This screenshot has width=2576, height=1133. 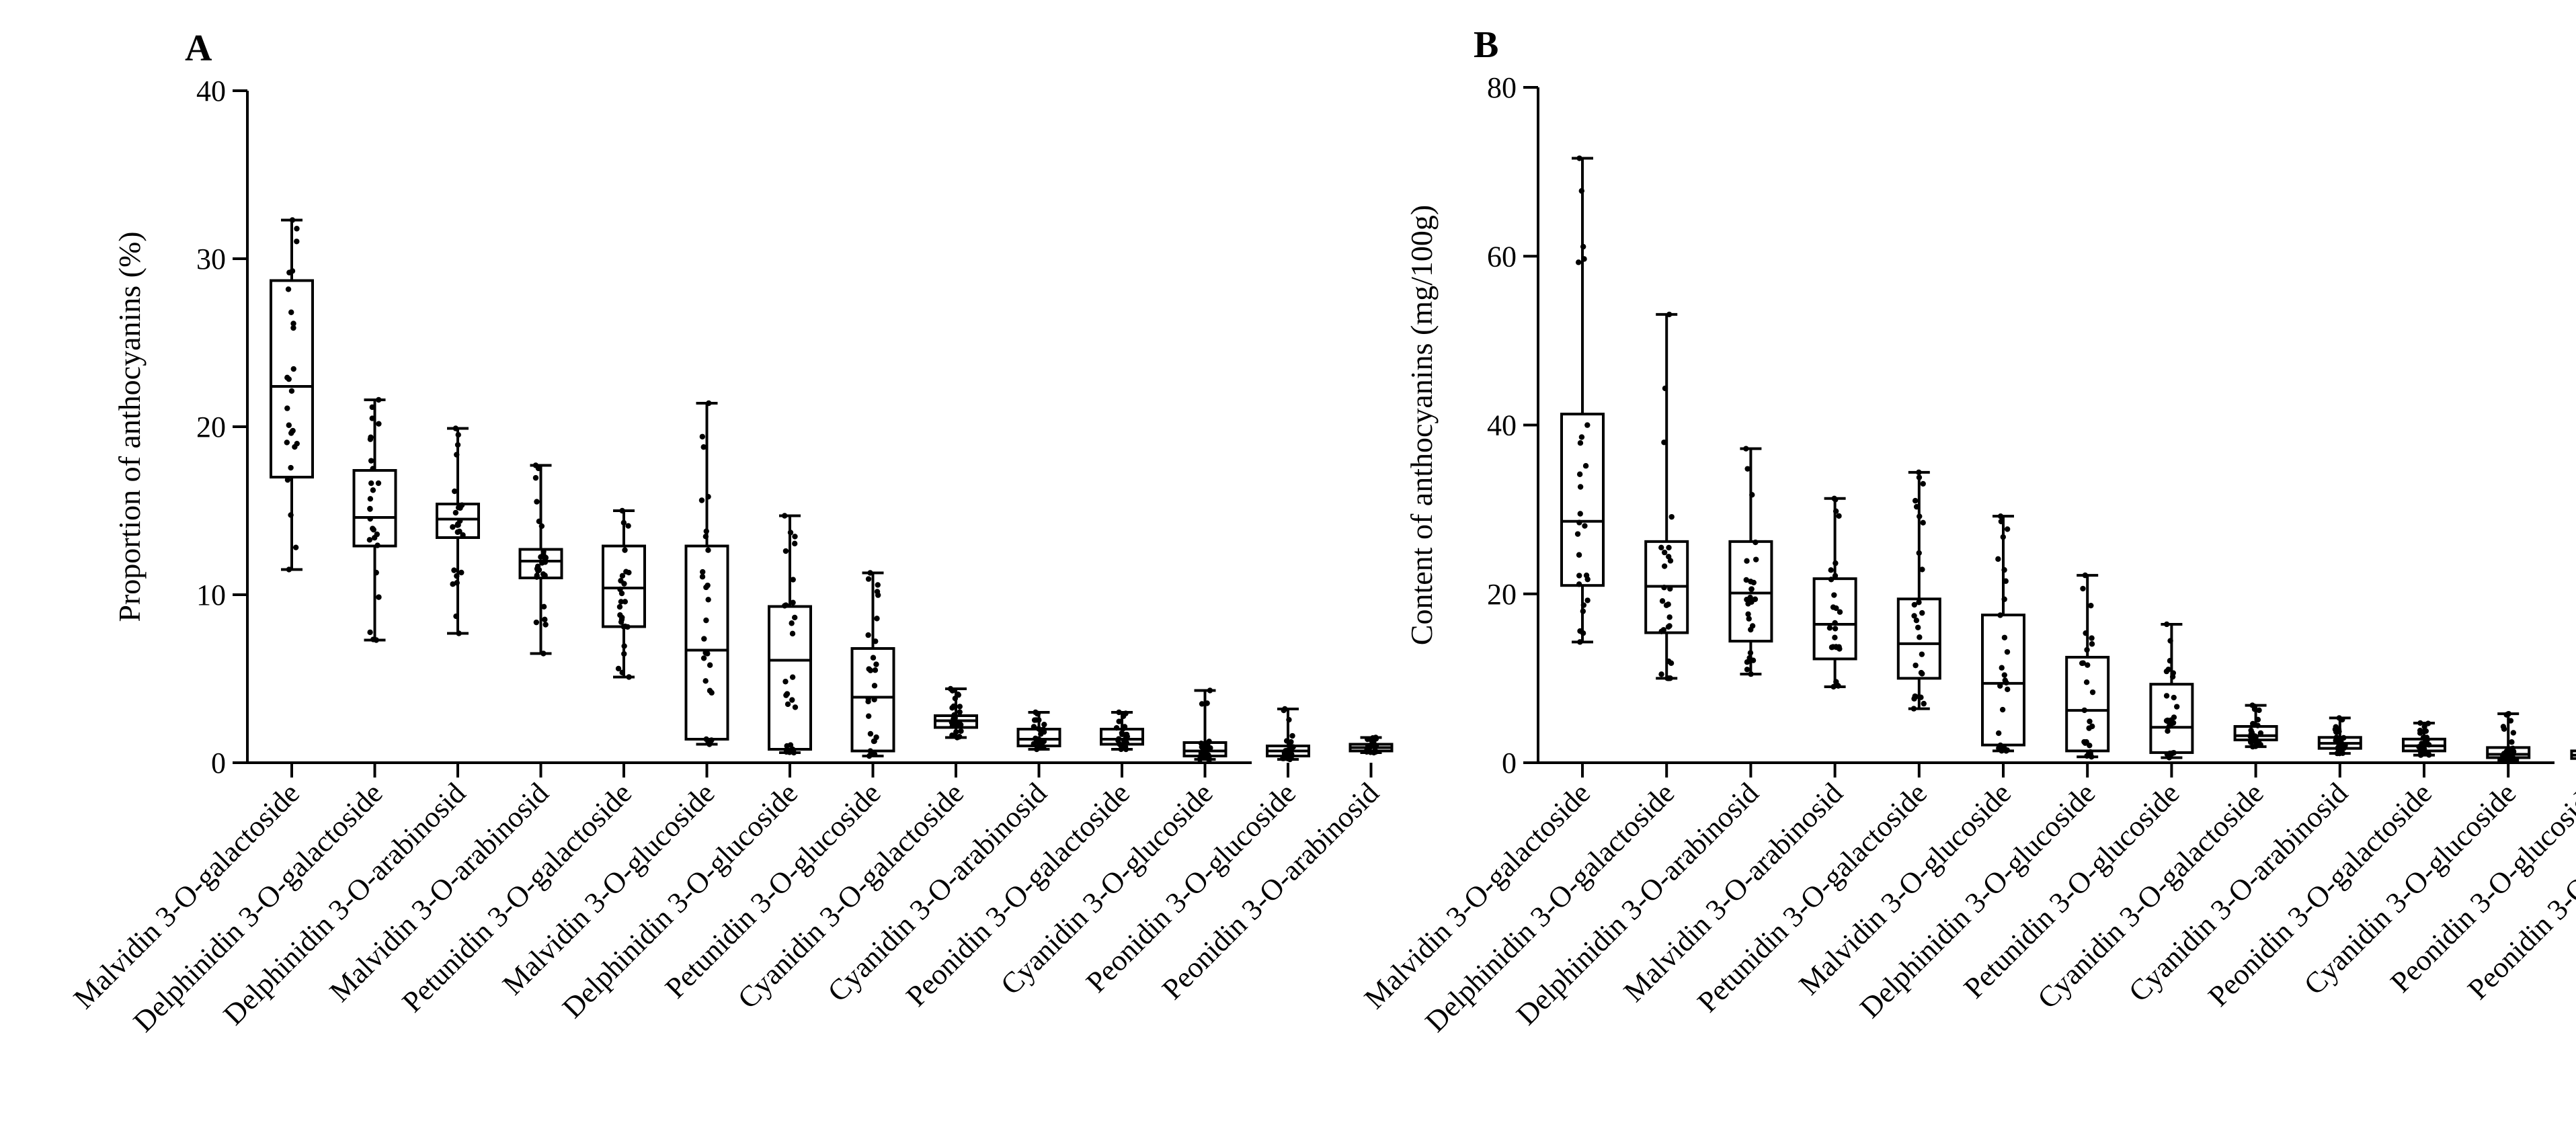 What do you see at coordinates (1486, 45) in the screenshot?
I see `panel-letter: B` at bounding box center [1486, 45].